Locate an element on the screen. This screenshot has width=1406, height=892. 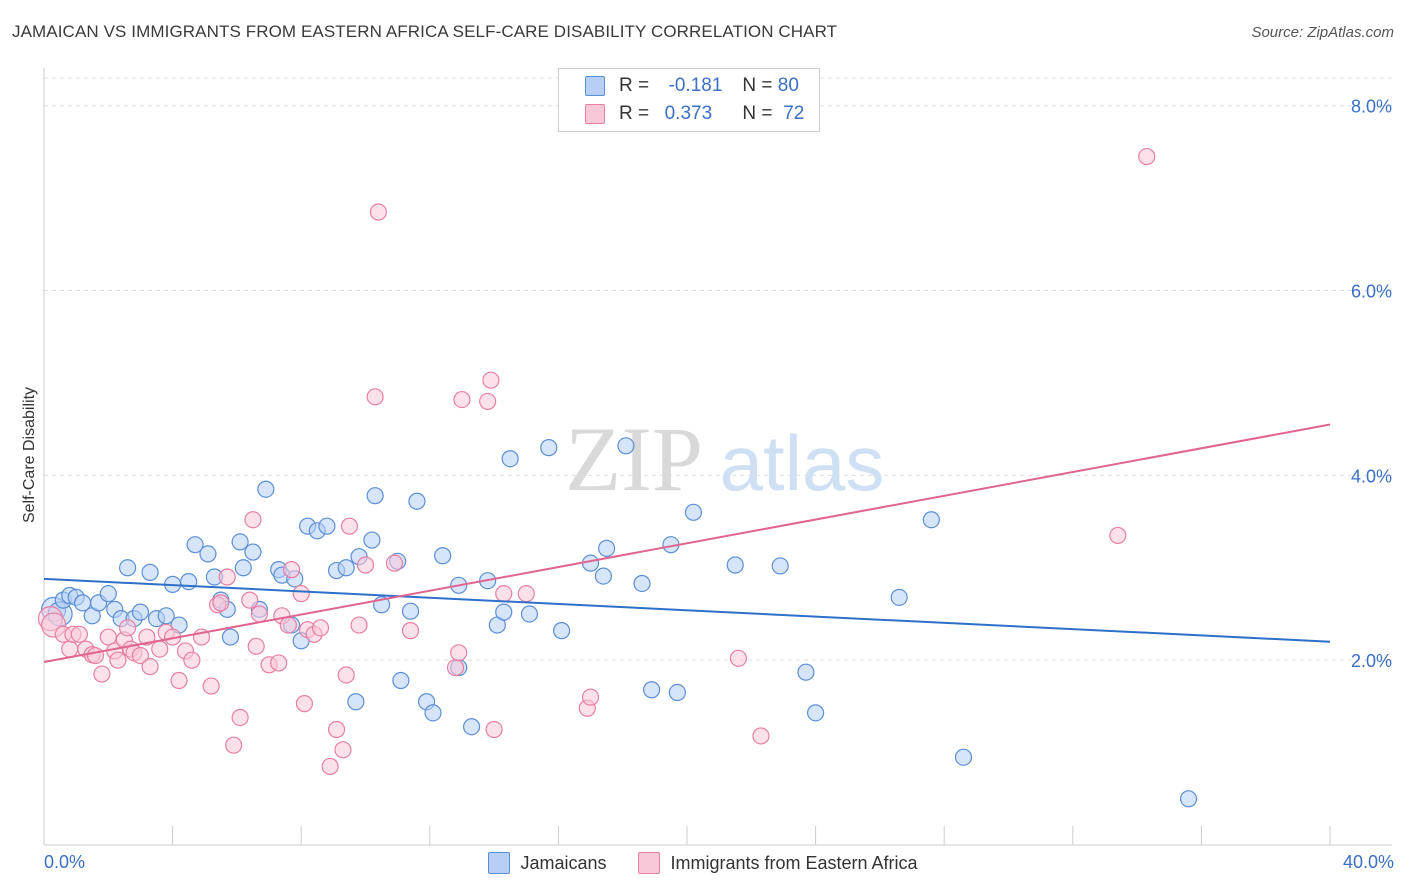
legend-item-jamaicans: Jamaicans is located at coordinates (547, 863).